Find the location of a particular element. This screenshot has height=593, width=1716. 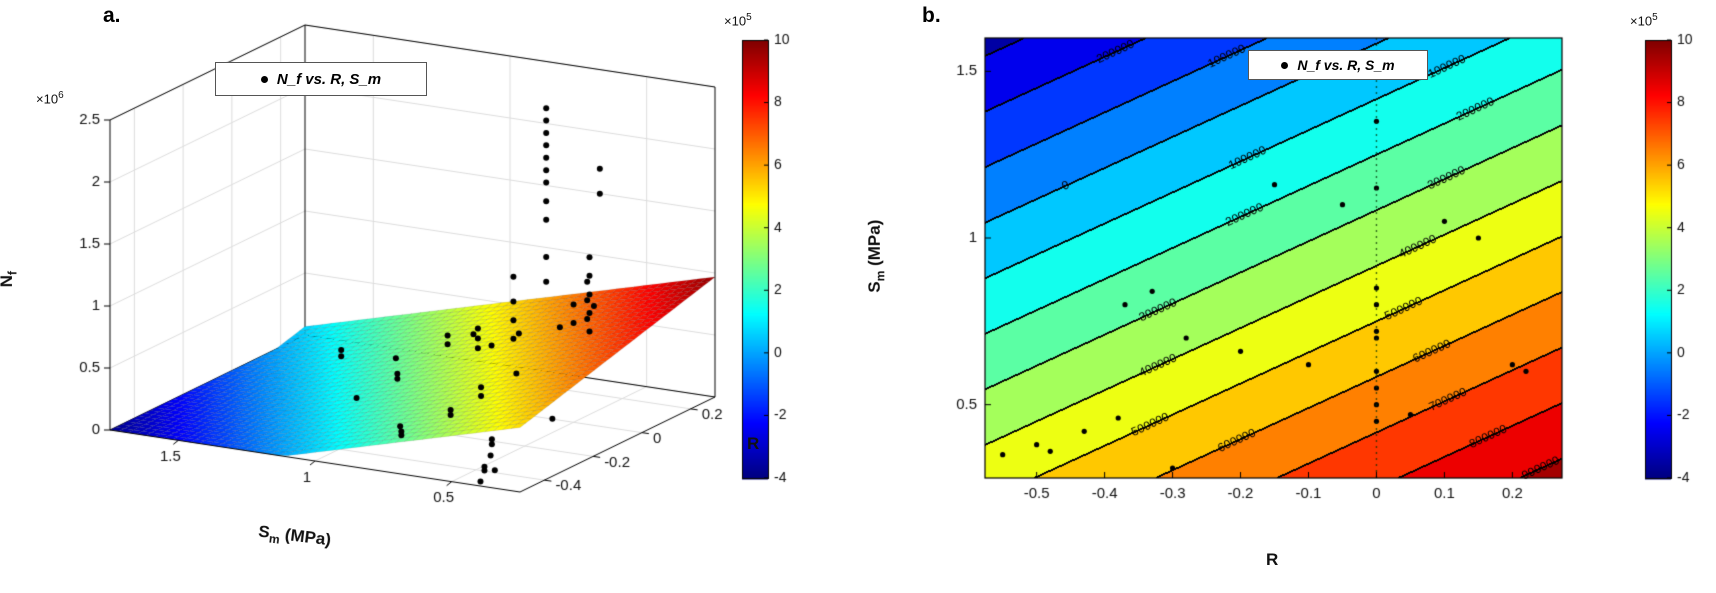

z-axis-exponent-label: ×10⁶ is located at coordinates (50, 98).